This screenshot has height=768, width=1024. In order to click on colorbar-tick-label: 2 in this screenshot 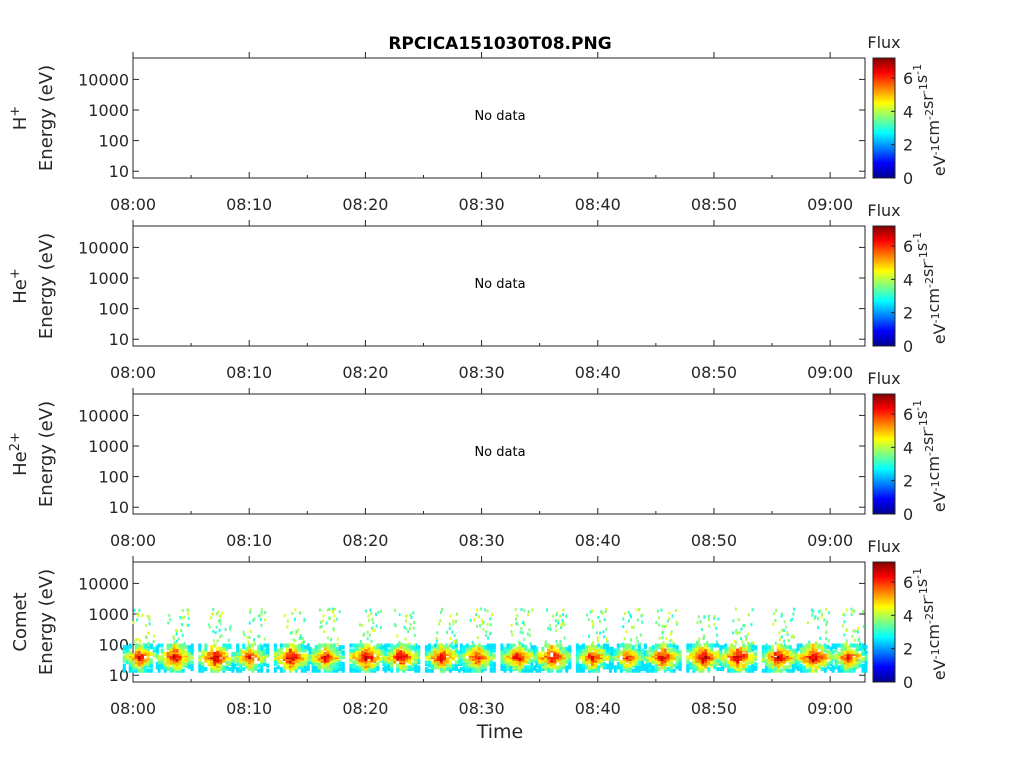, I will do `click(908, 649)`.